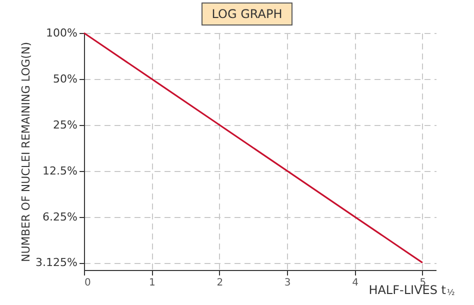 The image size is (474, 305). What do you see at coordinates (57, 263) in the screenshot?
I see `y-tick-label: 3.125%` at bounding box center [57, 263].